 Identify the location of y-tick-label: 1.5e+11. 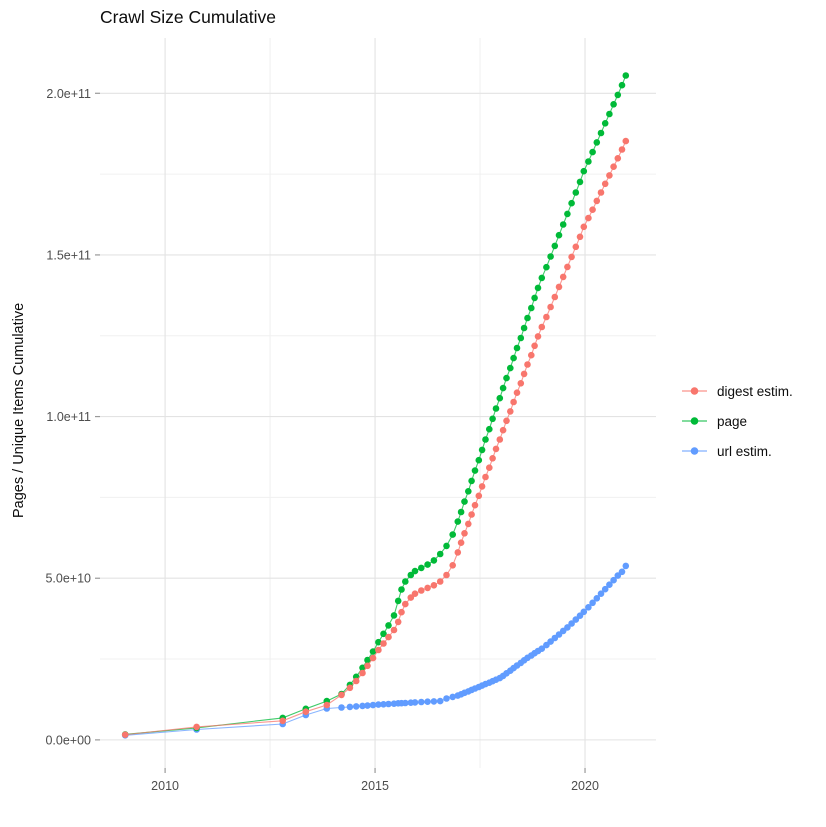
(68, 255).